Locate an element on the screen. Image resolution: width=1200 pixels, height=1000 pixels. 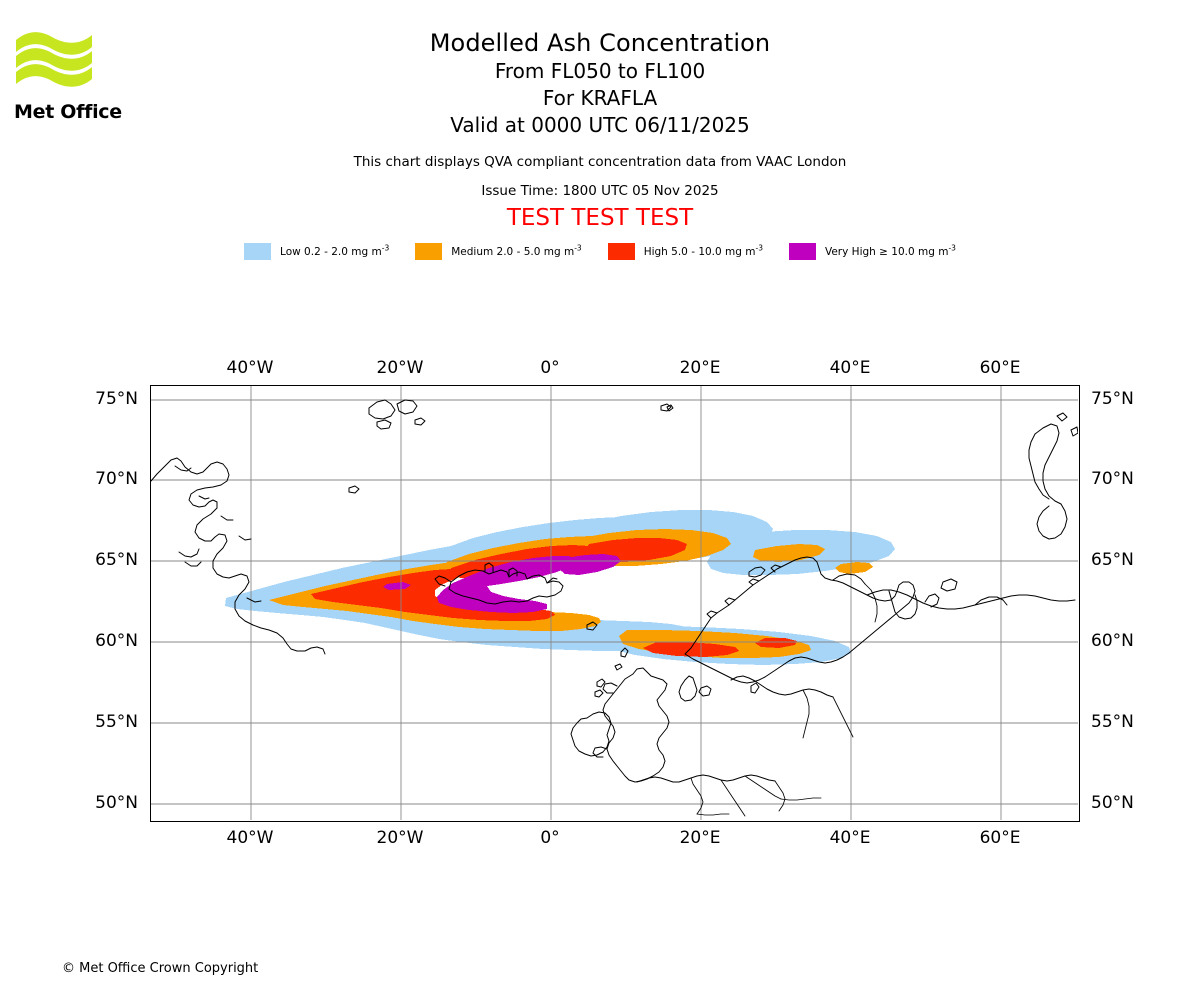
lon-tick-bottom-60e: 60°E is located at coordinates (1000, 838).